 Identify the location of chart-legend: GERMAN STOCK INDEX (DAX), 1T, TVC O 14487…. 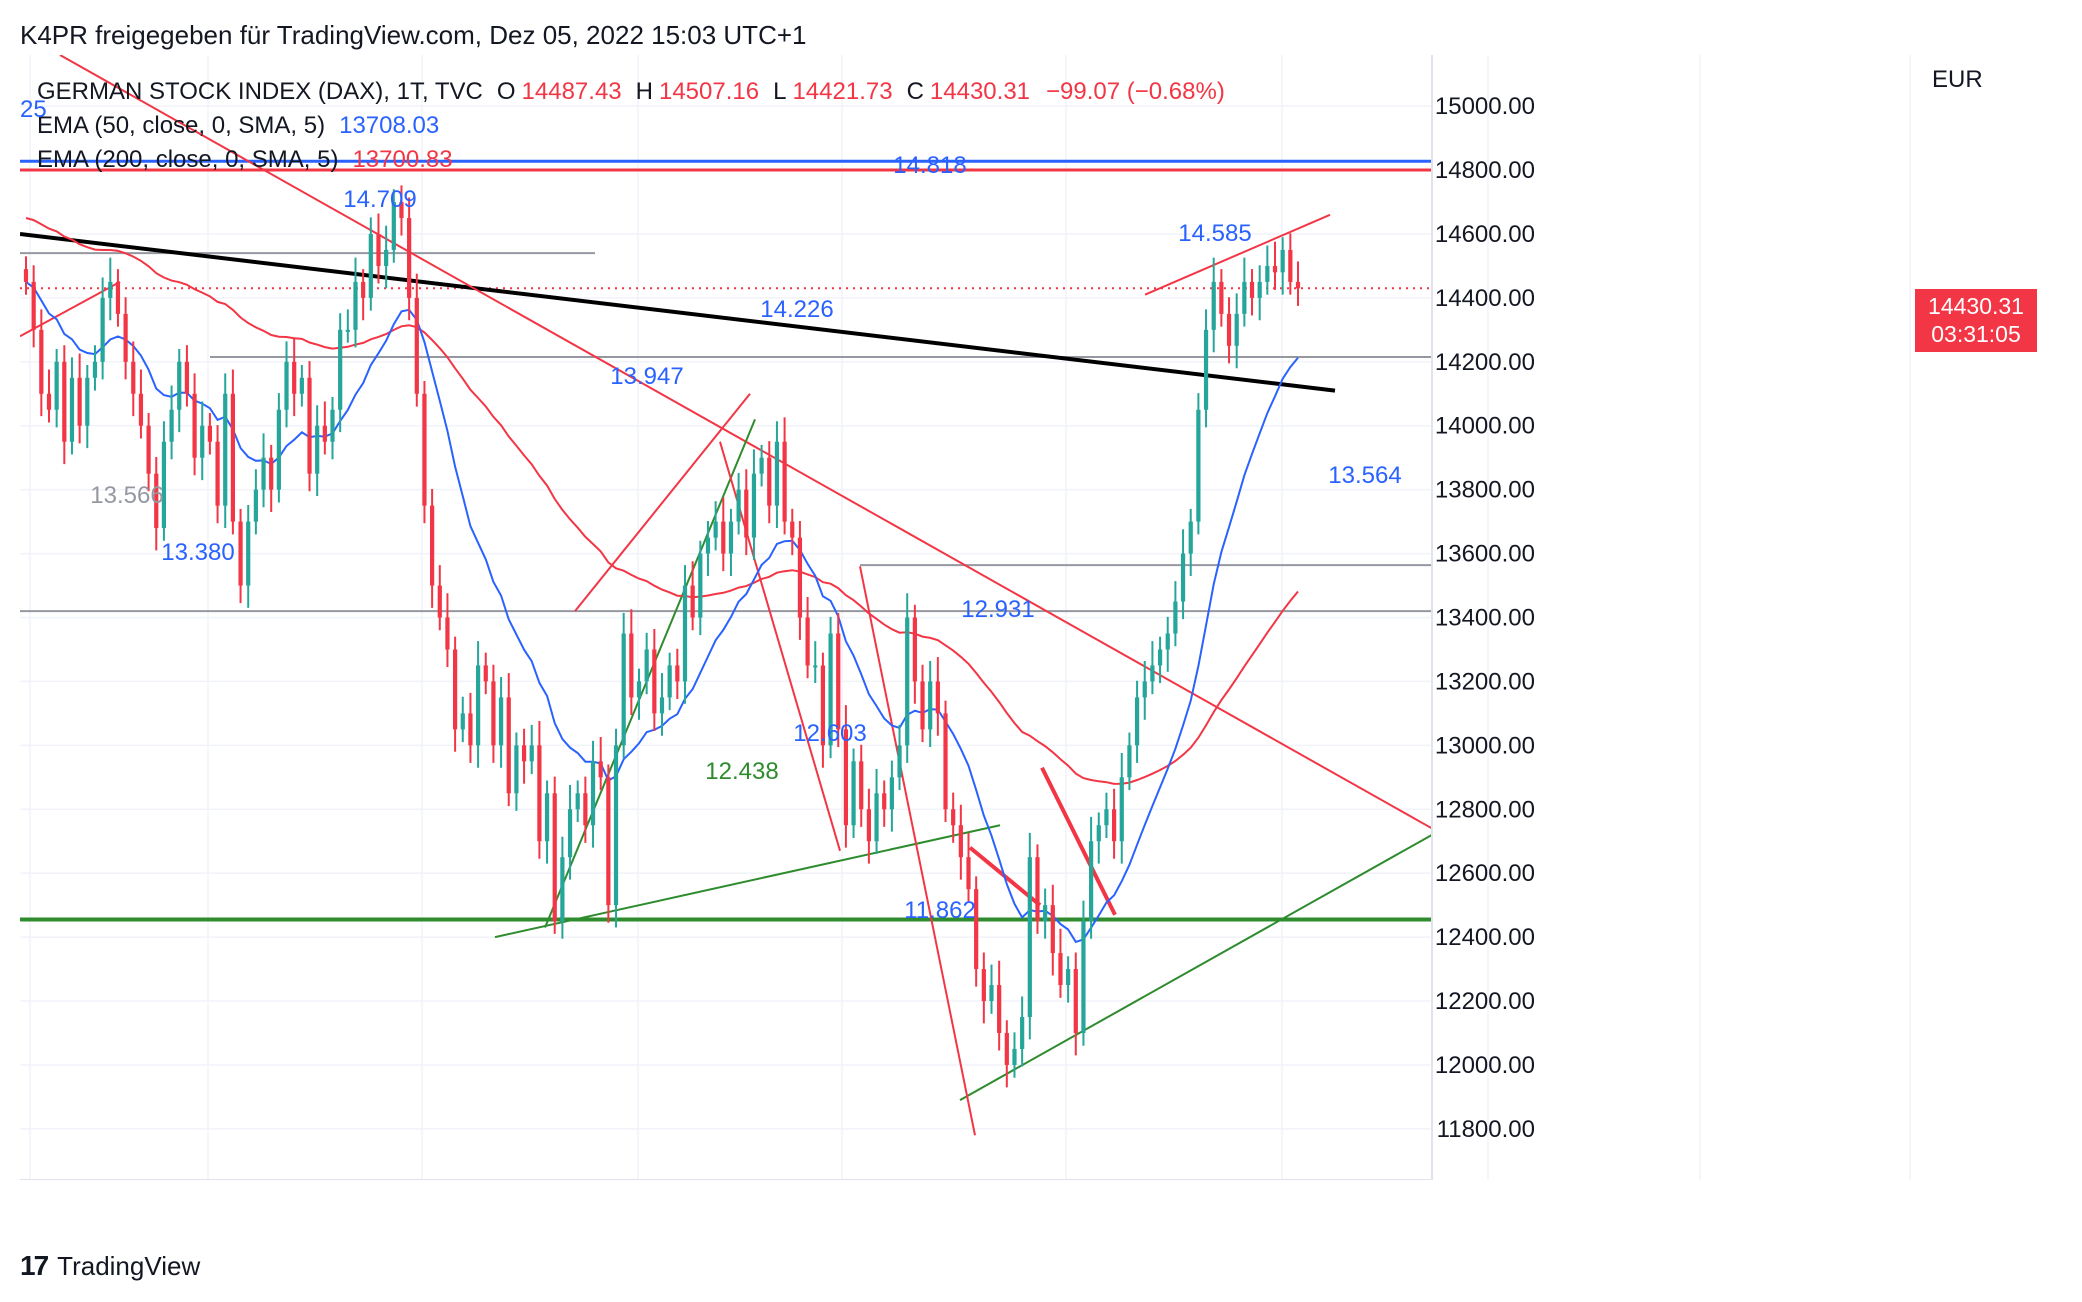
(631, 126).